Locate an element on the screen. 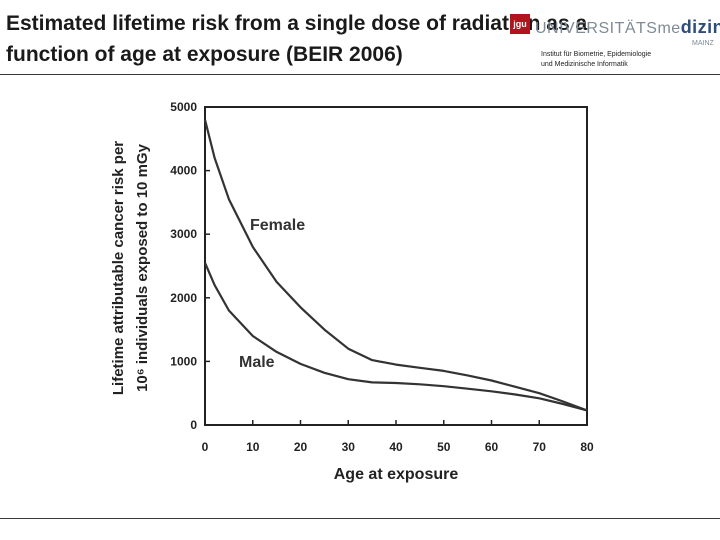 Image resolution: width=720 pixels, height=540 pixels. x-tick-label: 50 is located at coordinates (444, 447).